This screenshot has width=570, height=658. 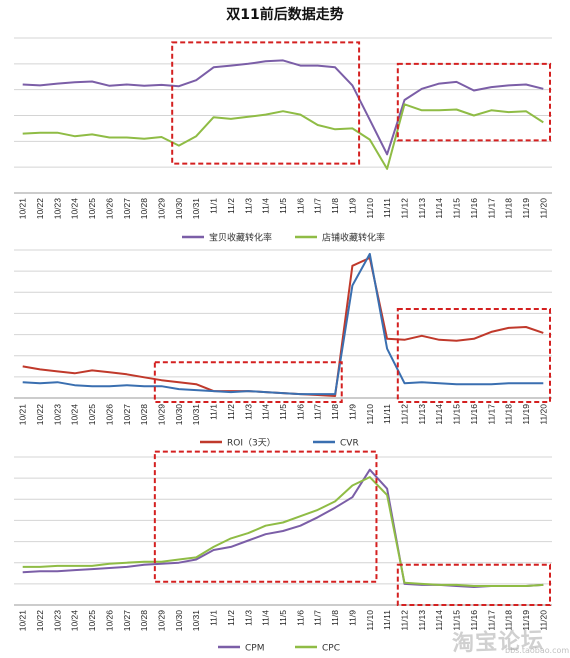 What do you see at coordinates (331, 649) in the screenshot?
I see `legend-label-2: CPC` at bounding box center [331, 649].